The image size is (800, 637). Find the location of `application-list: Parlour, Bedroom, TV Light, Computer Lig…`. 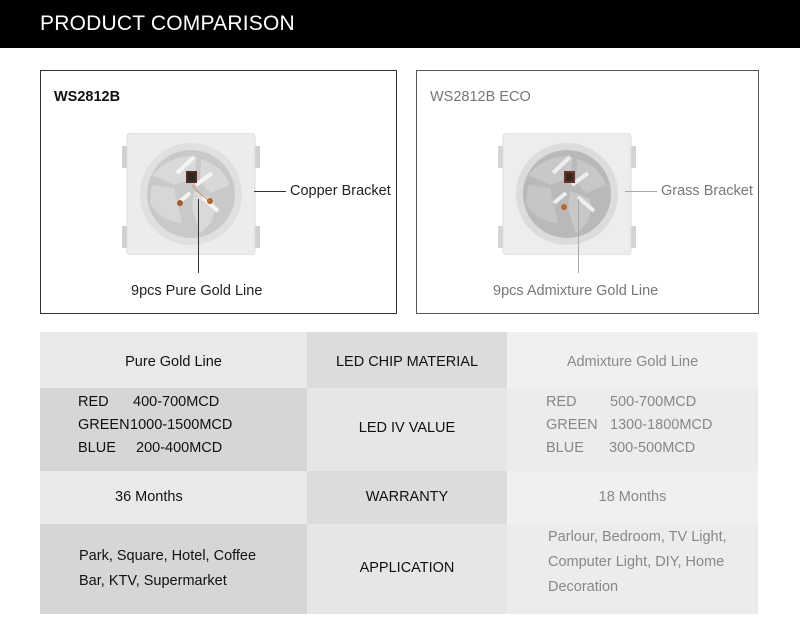

application-list: Parlour, Bedroom, TV Light, Computer Lig… is located at coordinates (637, 562).